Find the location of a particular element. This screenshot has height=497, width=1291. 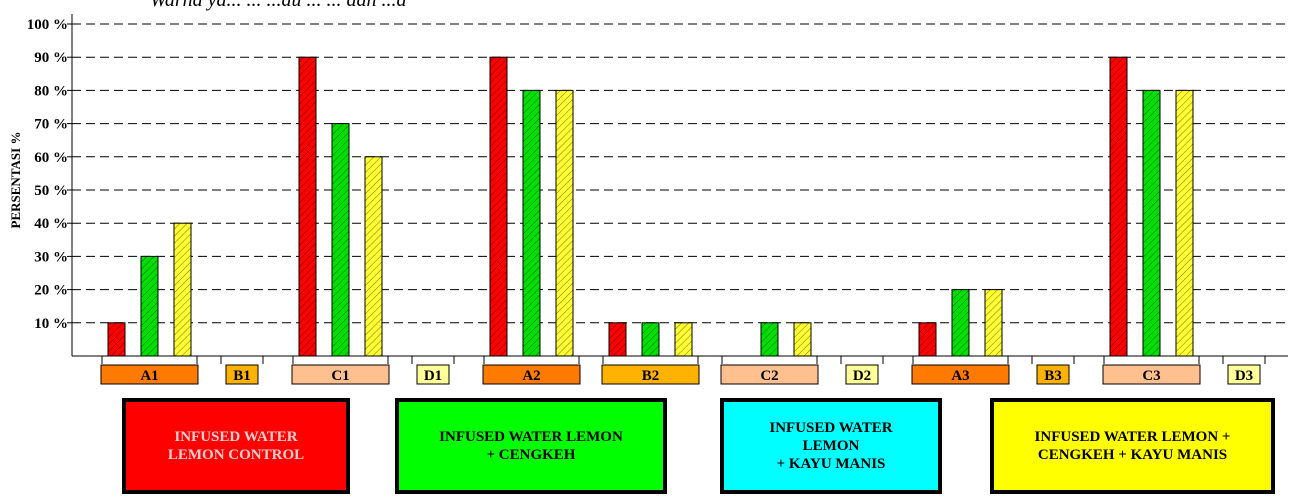

y-axis-label: PERSENTASI % is located at coordinates (15, 180).